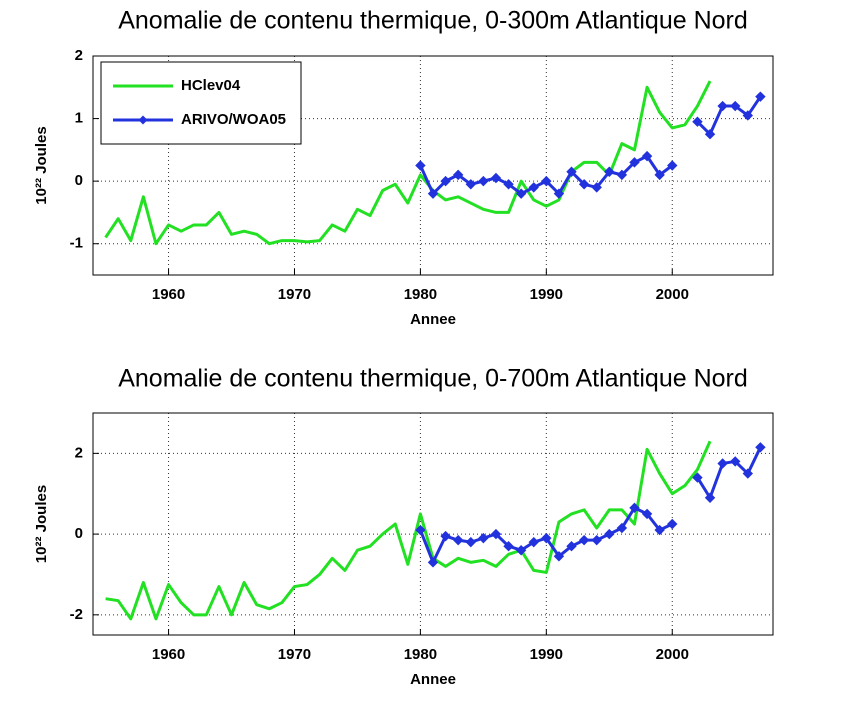 This screenshot has height=710, width=852. I want to click on y-tick-label: -2, so click(76, 614).